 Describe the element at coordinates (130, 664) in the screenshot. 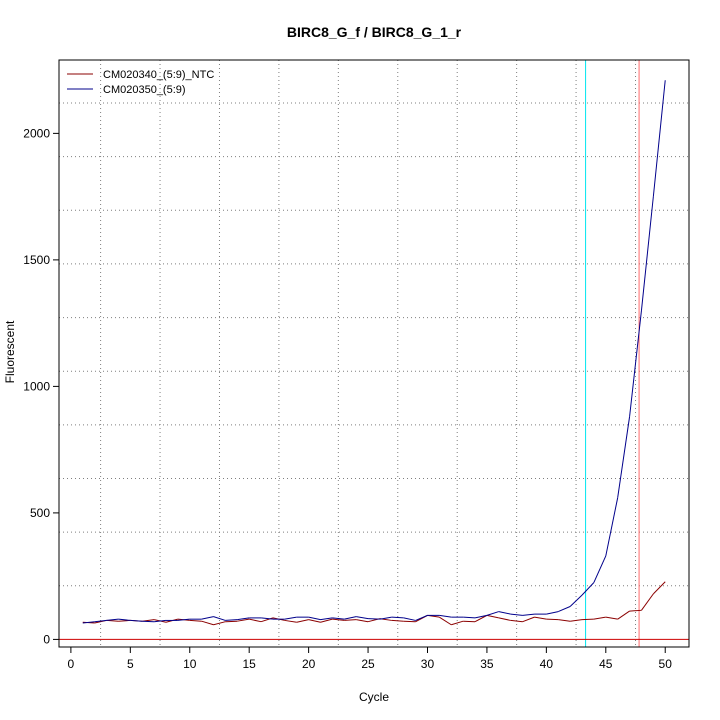

I see `x-tick-label: 5` at that location.